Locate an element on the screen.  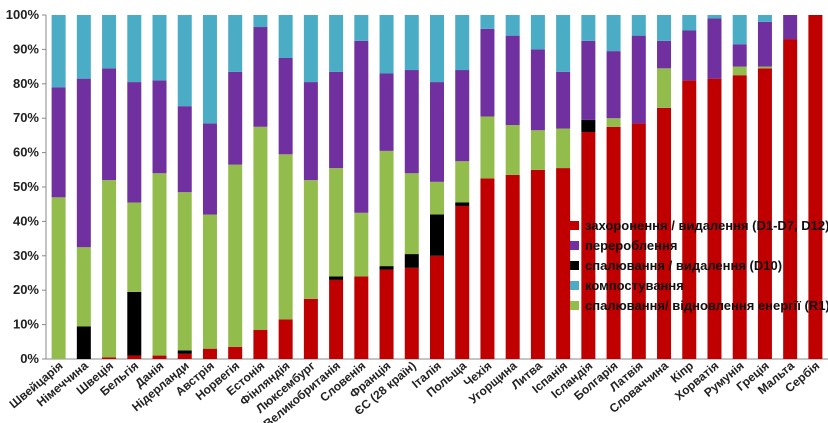
legend-label: спалювання / видалення (D10) is located at coordinates (683, 265).